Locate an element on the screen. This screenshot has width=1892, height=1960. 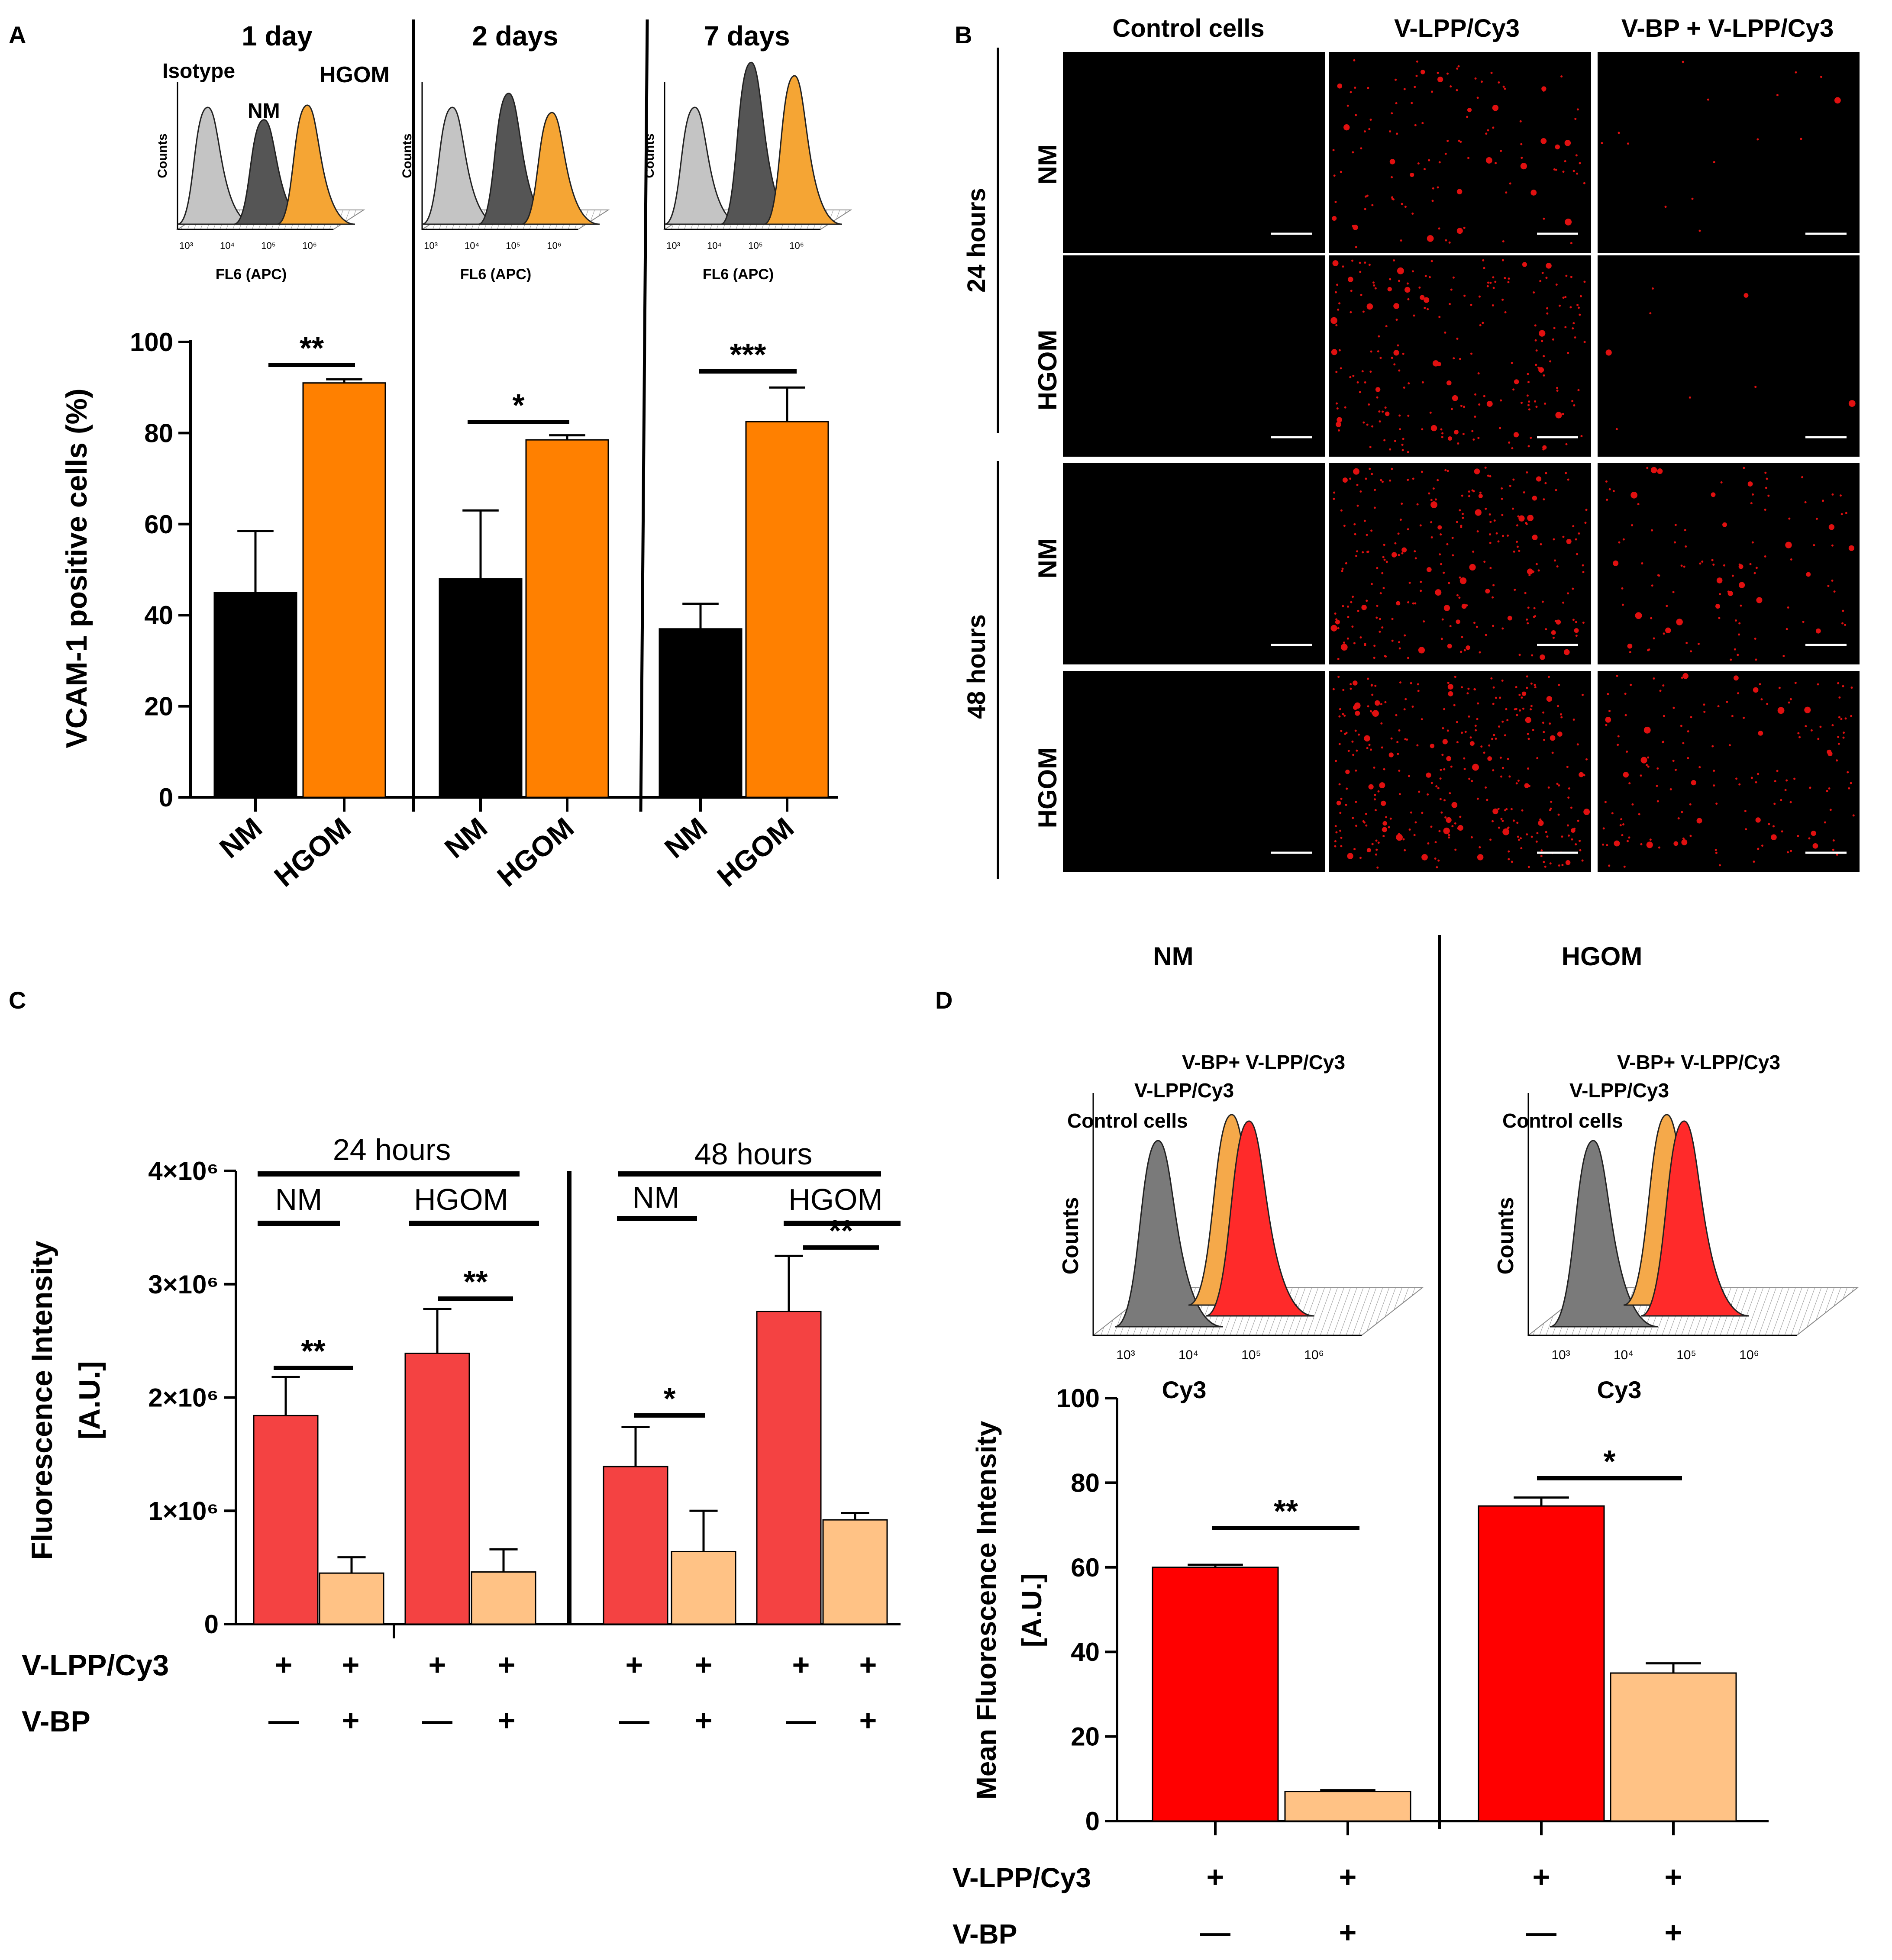
panel-d-y-label-2: [A.U.] is located at coordinates (1031, 1610).